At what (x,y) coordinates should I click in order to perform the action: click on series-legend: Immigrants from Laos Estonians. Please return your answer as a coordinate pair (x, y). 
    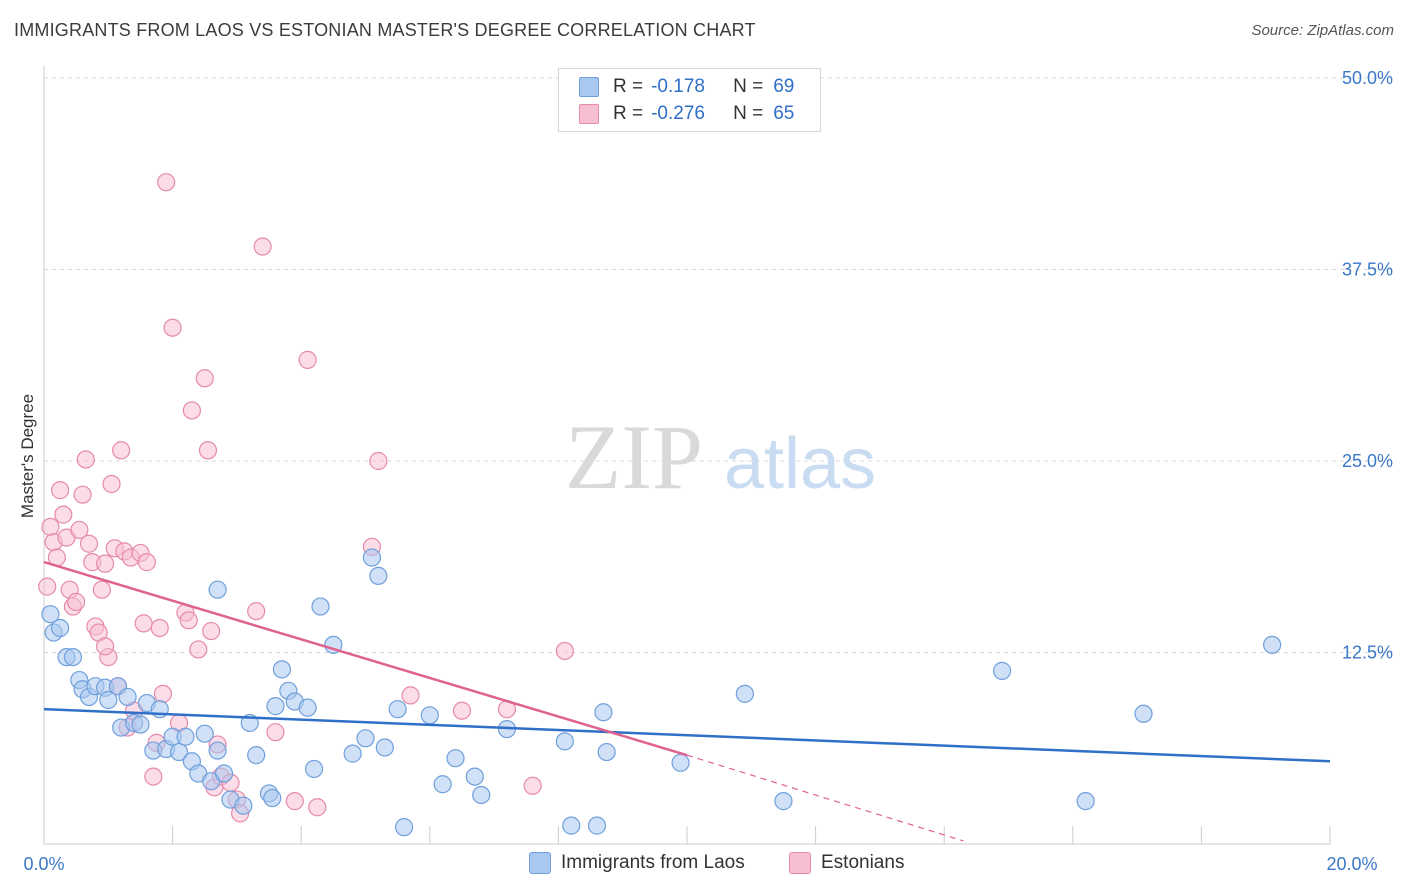
    Looking at the image, I should click on (703, 864).